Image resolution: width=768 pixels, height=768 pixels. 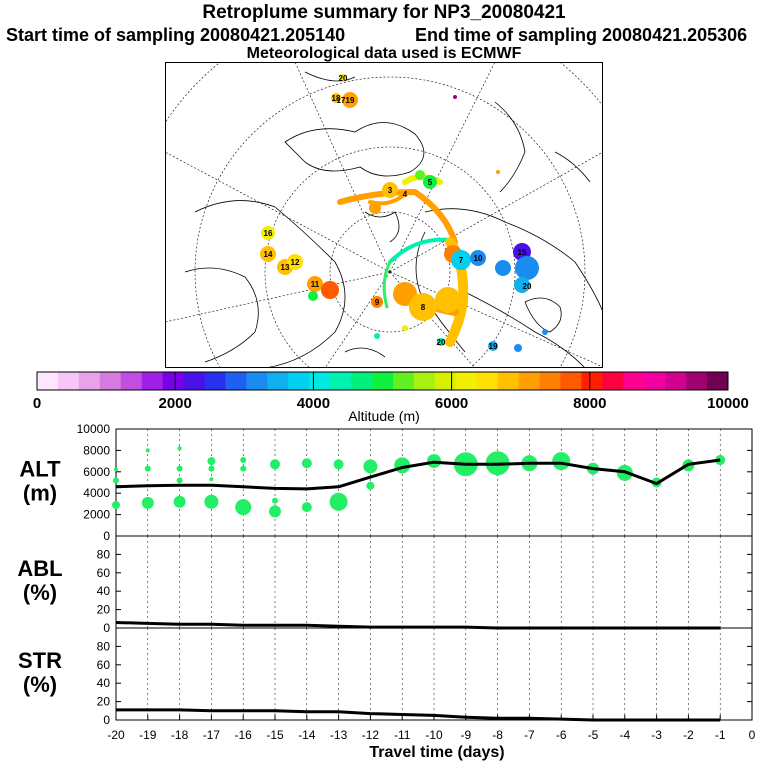 I want to click on series-line-alt, so click(x=418, y=474).